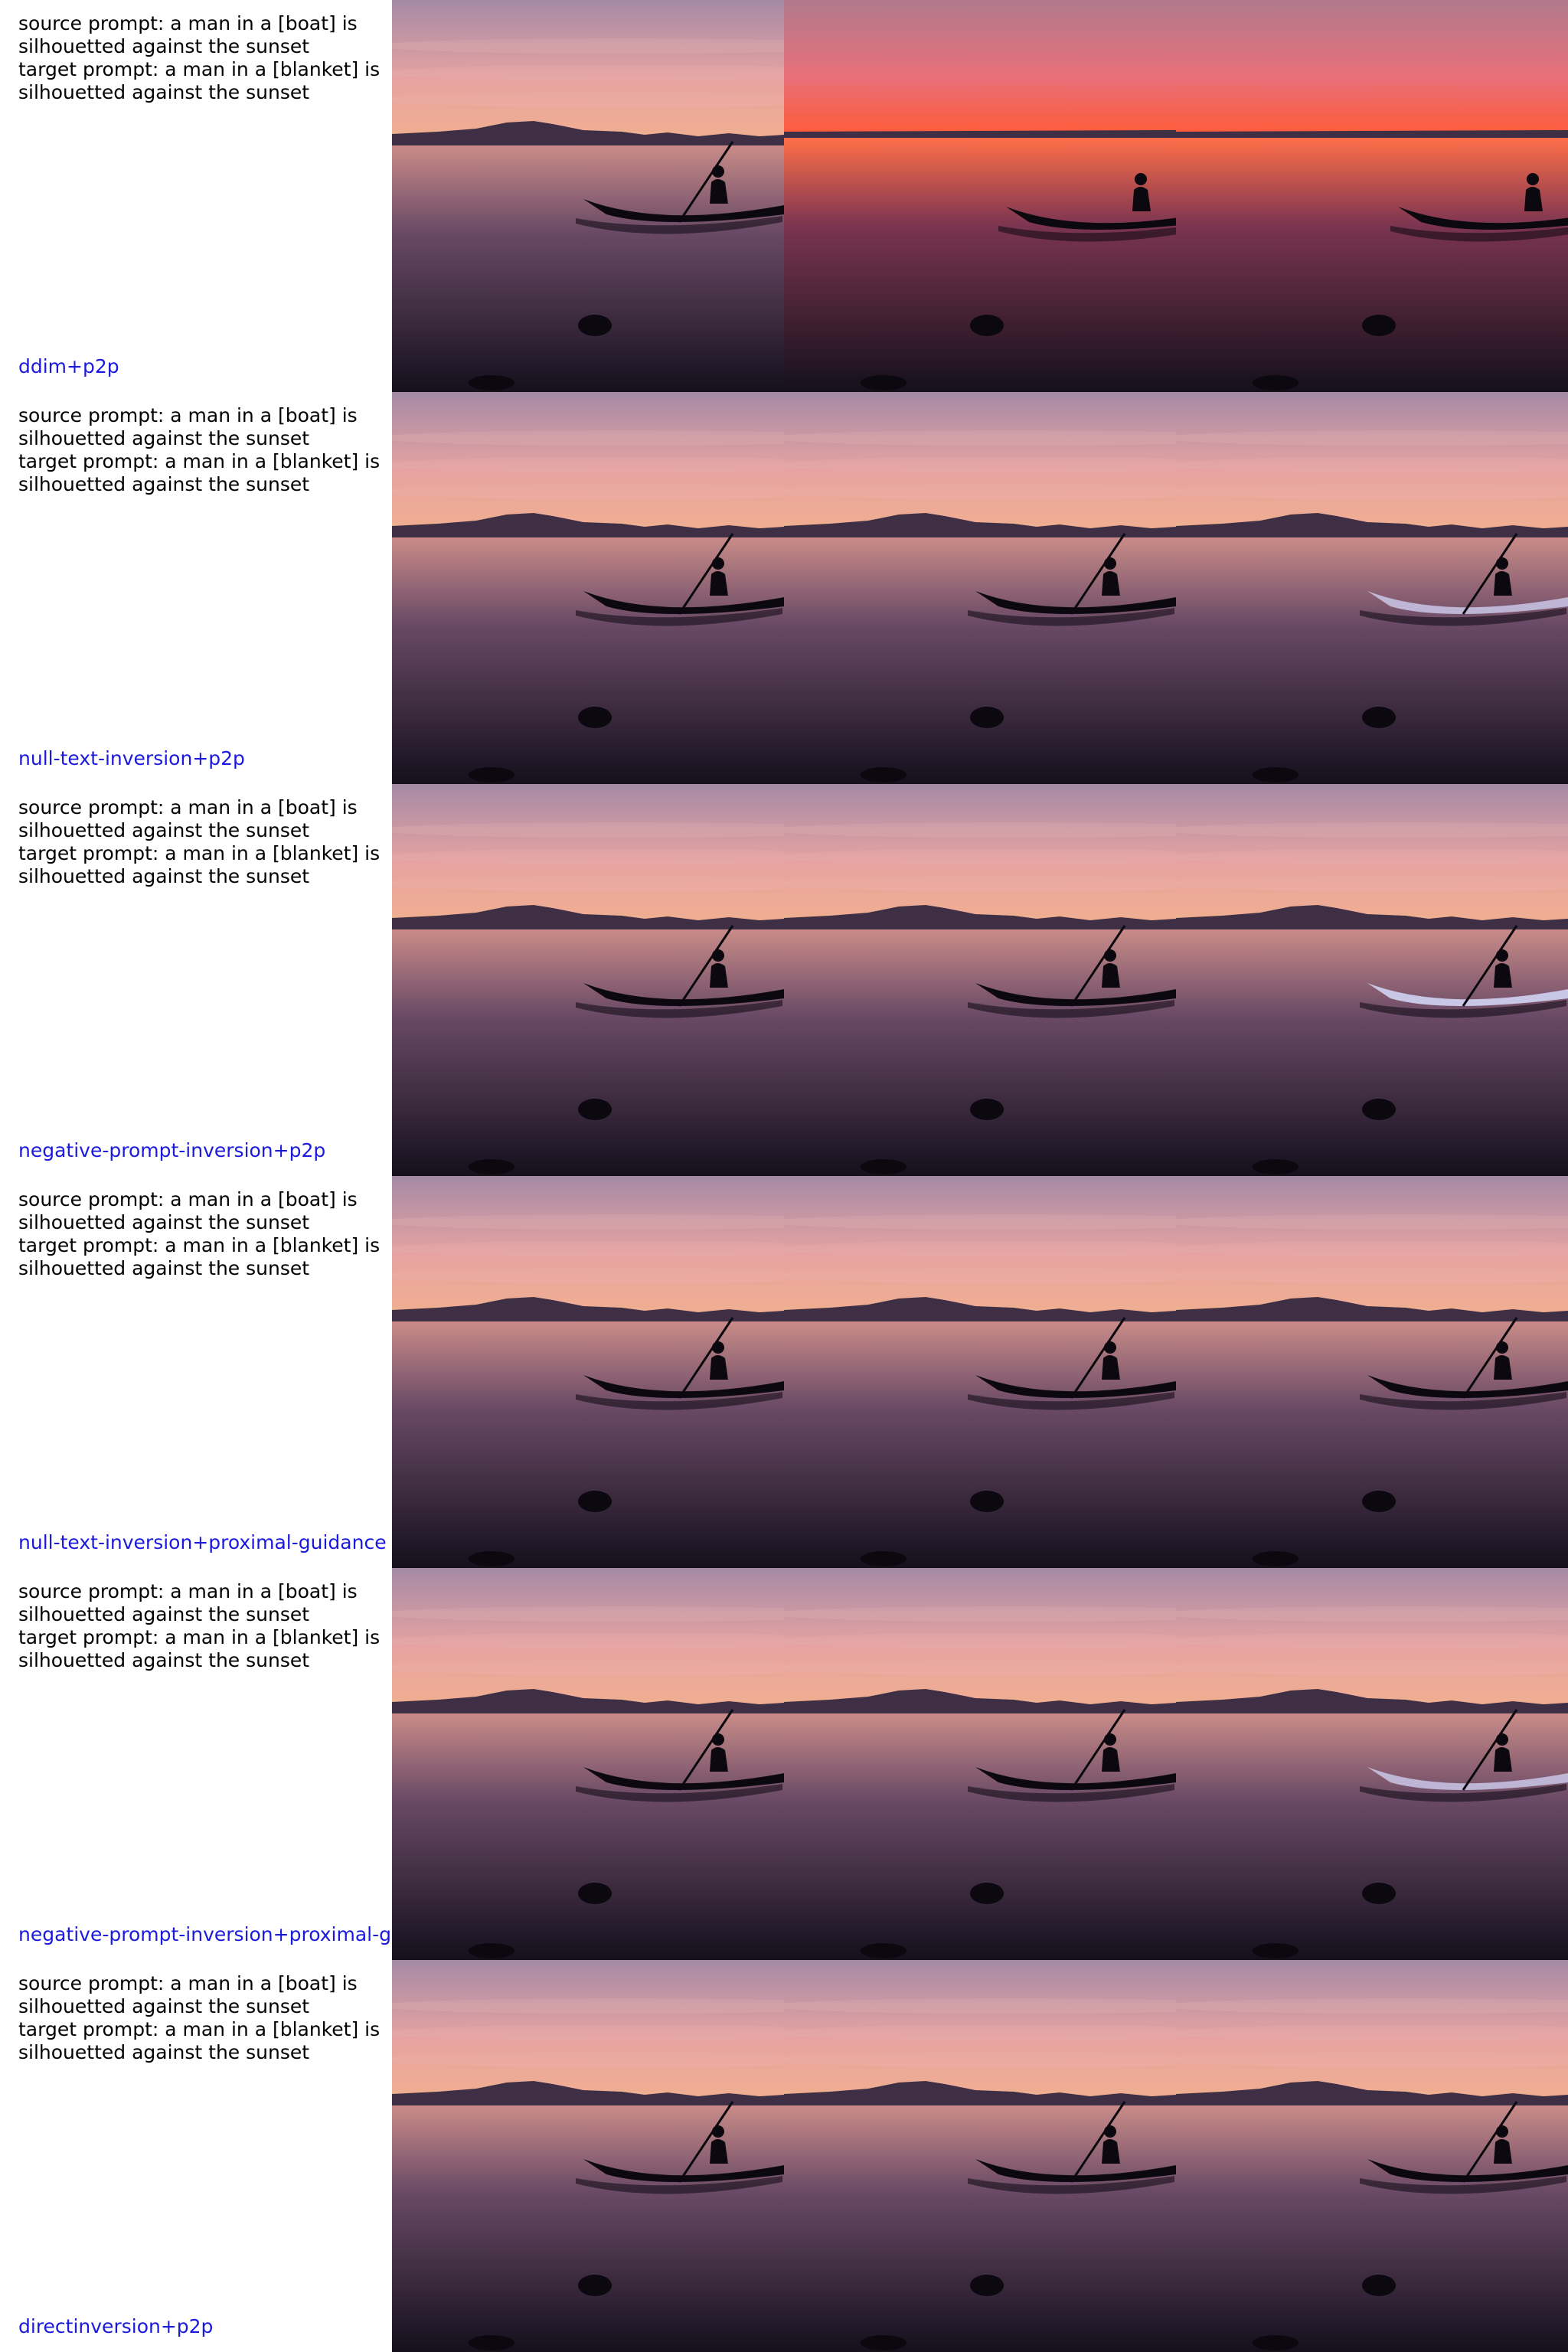 The width and height of the screenshot is (1568, 2352). Describe the element at coordinates (116, 2326) in the screenshot. I see `method-label: directinversion+p2p` at that location.